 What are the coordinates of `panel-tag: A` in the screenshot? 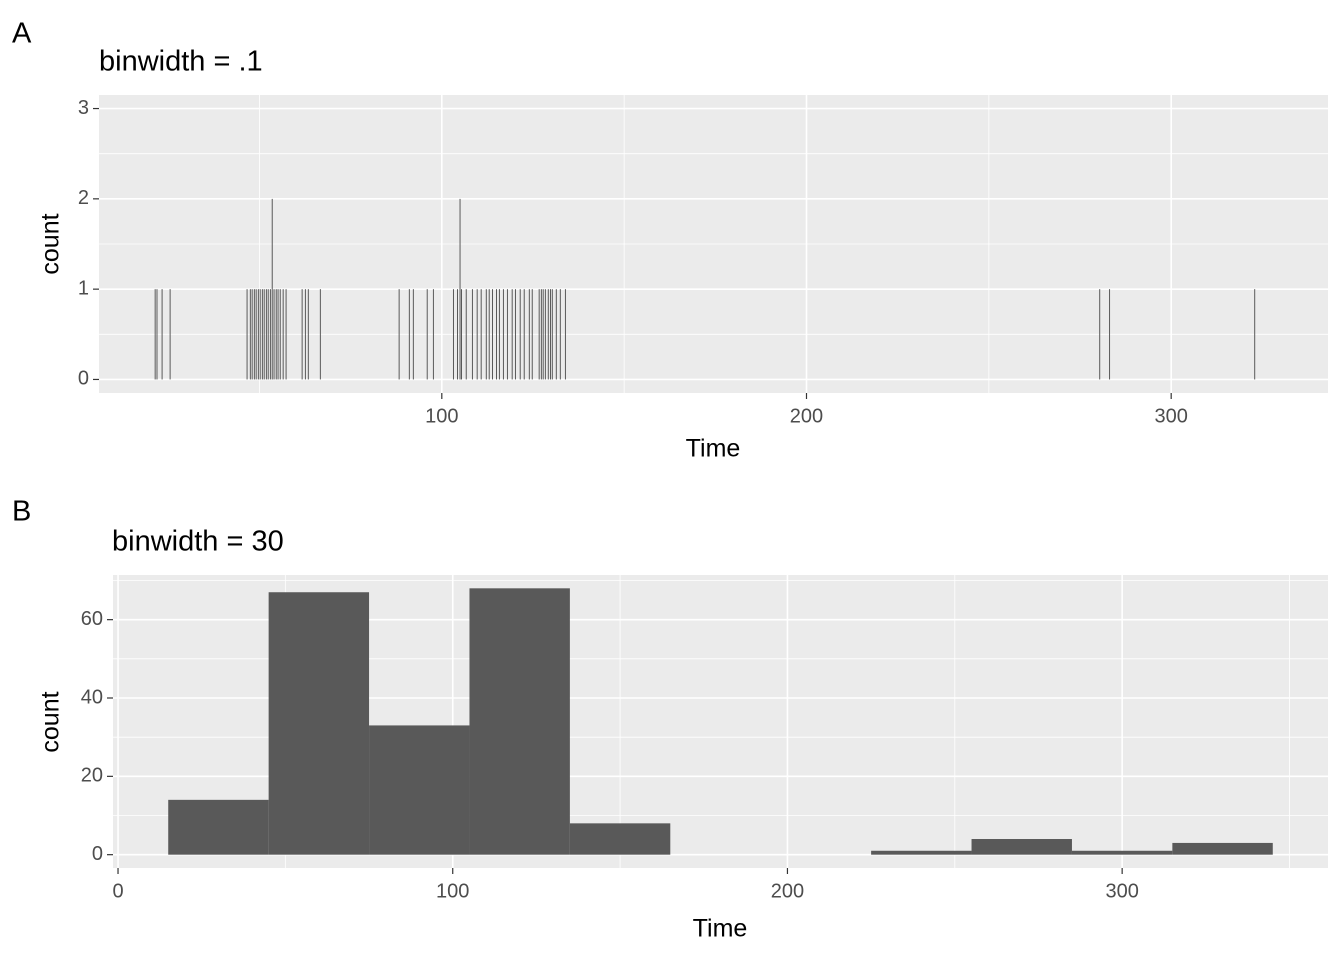 It's located at (22, 34).